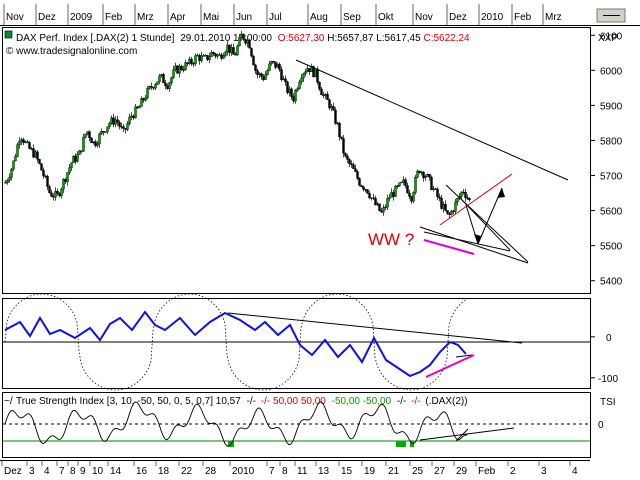  Describe the element at coordinates (15, 17) in the screenshot. I see `top-axis-label: Nov` at that location.